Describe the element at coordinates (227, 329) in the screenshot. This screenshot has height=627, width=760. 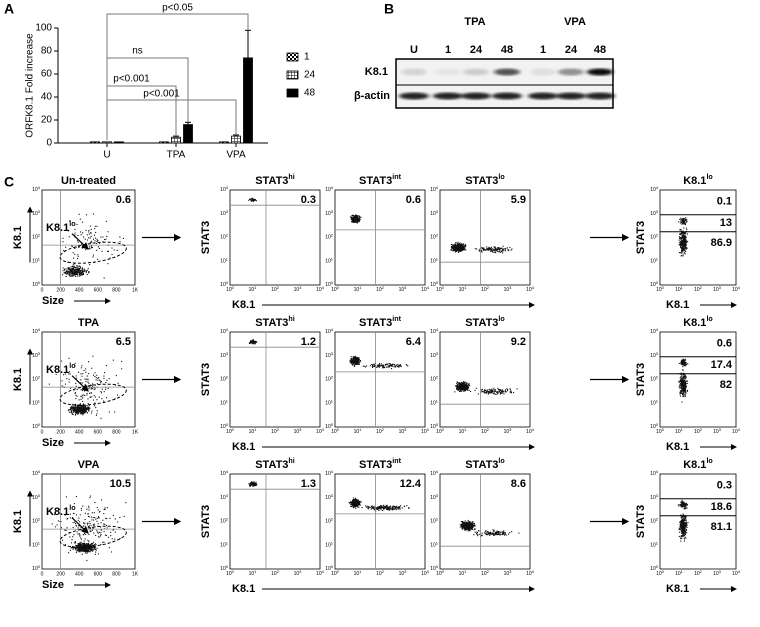
I see `tick-exponent: 4` at that location.